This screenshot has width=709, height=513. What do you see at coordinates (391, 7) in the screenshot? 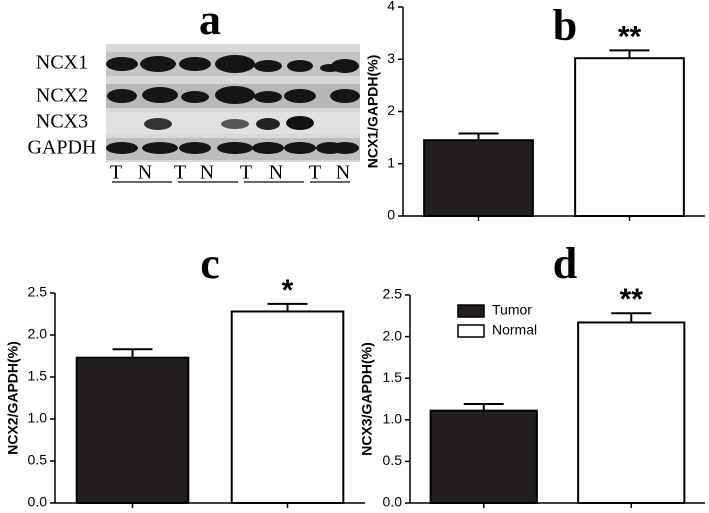
I see `y-tick-label: 4` at bounding box center [391, 7].